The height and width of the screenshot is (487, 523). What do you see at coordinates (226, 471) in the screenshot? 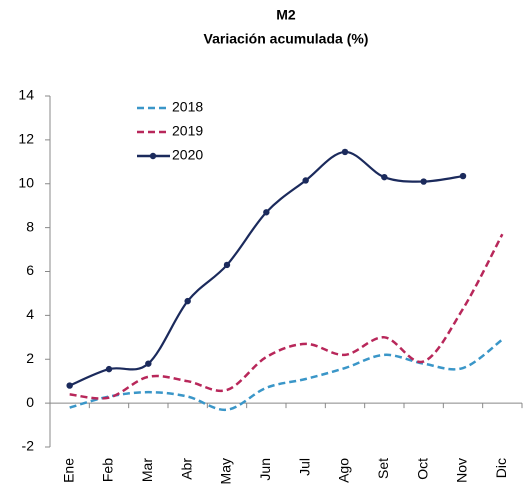
I see `x-tick-label: May` at bounding box center [226, 471].